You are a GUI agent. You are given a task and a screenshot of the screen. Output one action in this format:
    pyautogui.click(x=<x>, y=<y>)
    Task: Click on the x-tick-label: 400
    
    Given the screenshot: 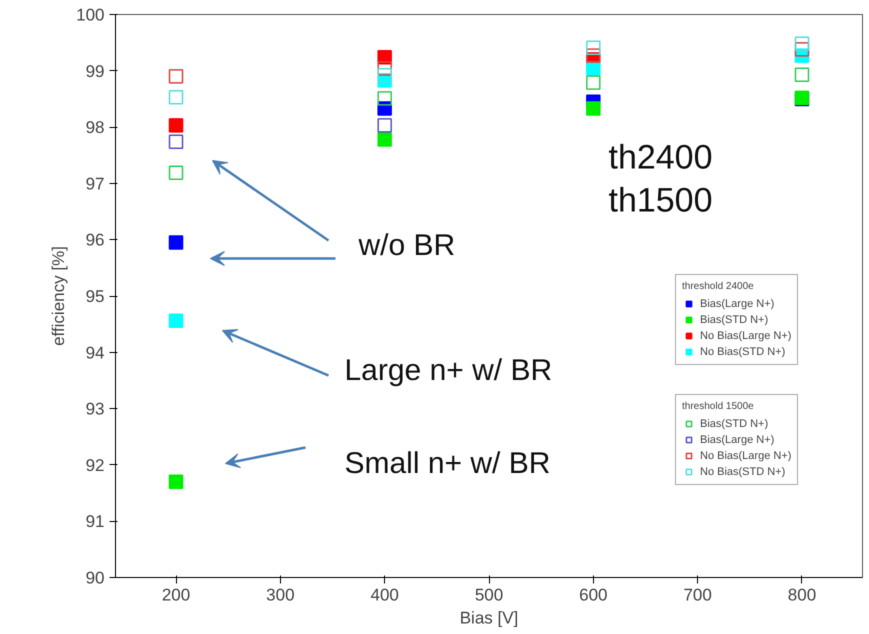 What is the action you would take?
    pyautogui.click(x=384, y=595)
    